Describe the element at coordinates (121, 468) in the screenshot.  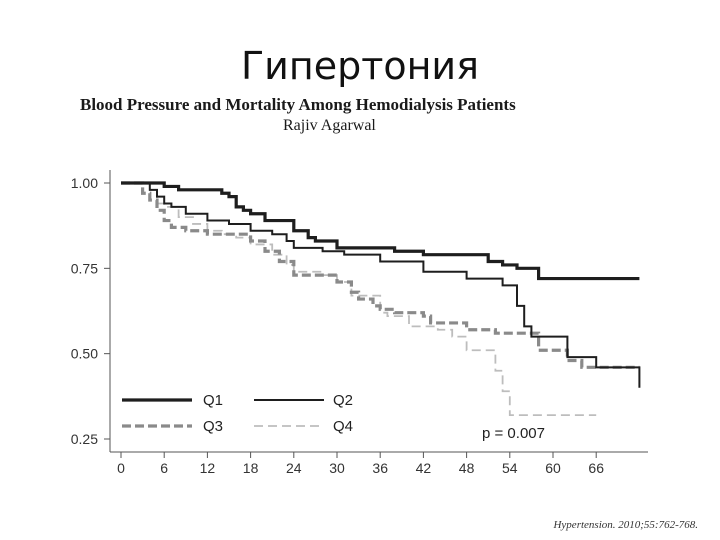
I see `x-tick-label: 0` at that location.